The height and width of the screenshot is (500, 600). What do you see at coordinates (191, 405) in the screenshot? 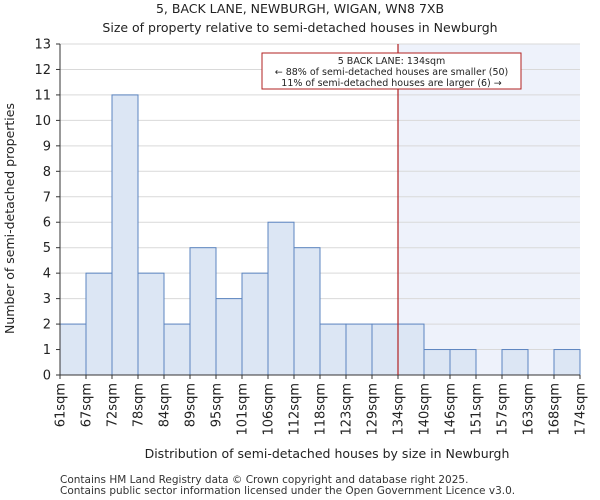
I see `x-tick-label: 89sqm` at bounding box center [191, 405].